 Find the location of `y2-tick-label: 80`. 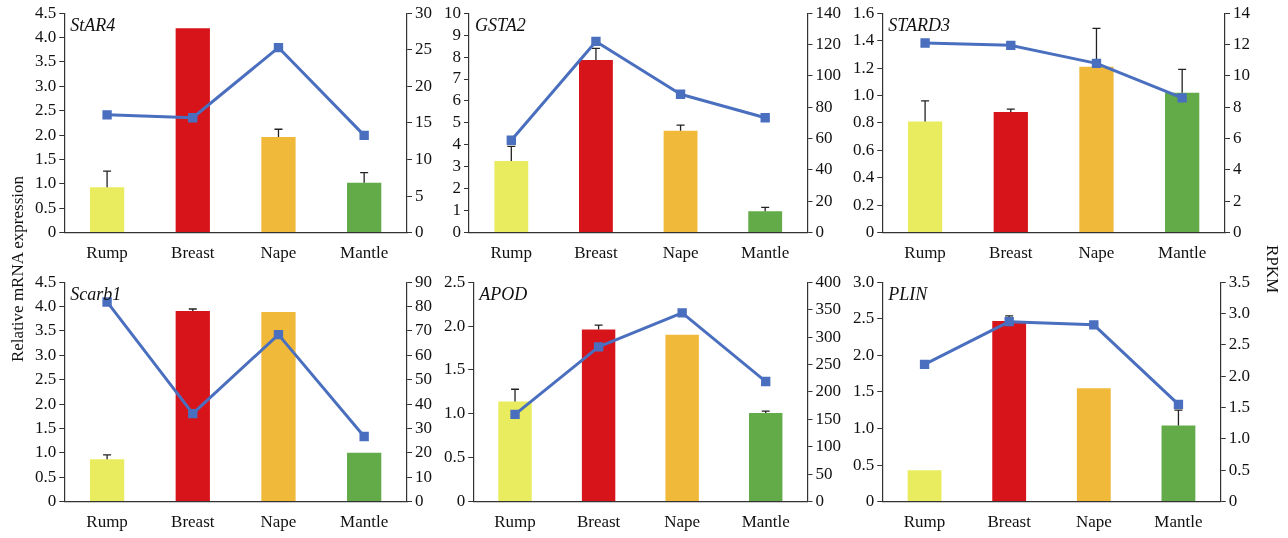

y2-tick-label: 80 is located at coordinates (423, 306).